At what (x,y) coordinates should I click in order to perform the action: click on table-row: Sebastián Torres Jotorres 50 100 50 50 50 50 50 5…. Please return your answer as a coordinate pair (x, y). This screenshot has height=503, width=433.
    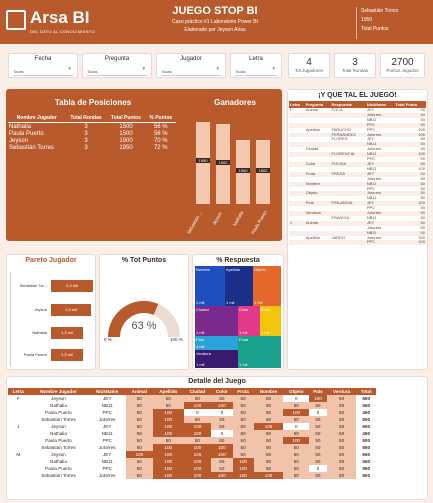
    Looking at the image, I should click on (192, 419).